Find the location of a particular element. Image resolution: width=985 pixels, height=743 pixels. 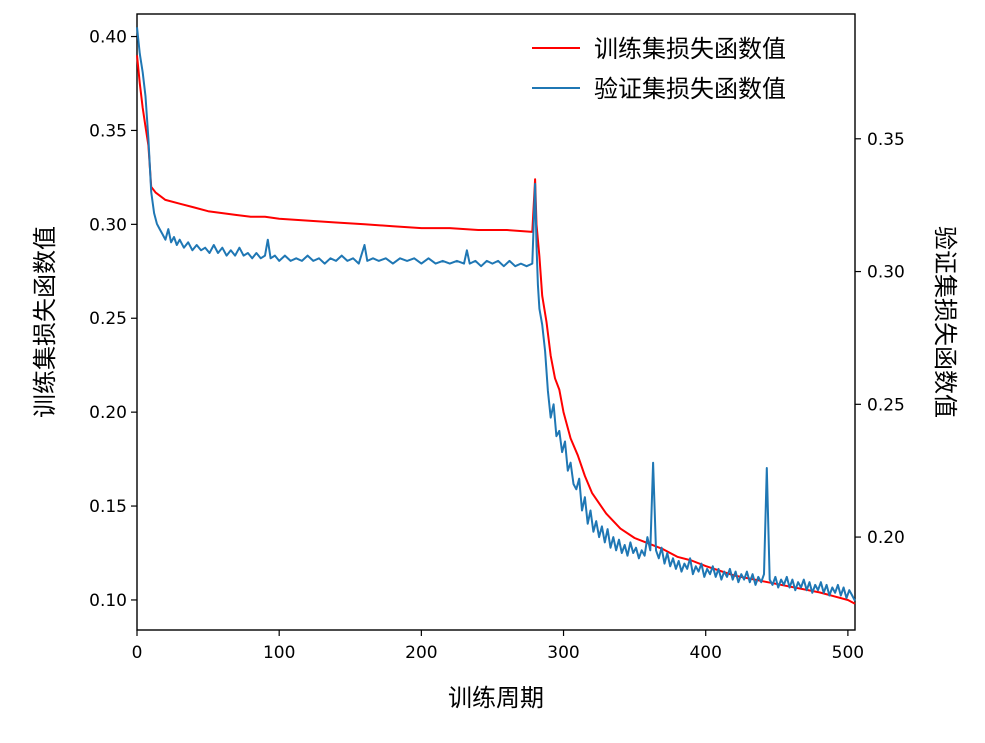

legend-label-train: 训练集损失函数值 is located at coordinates (690, 49).